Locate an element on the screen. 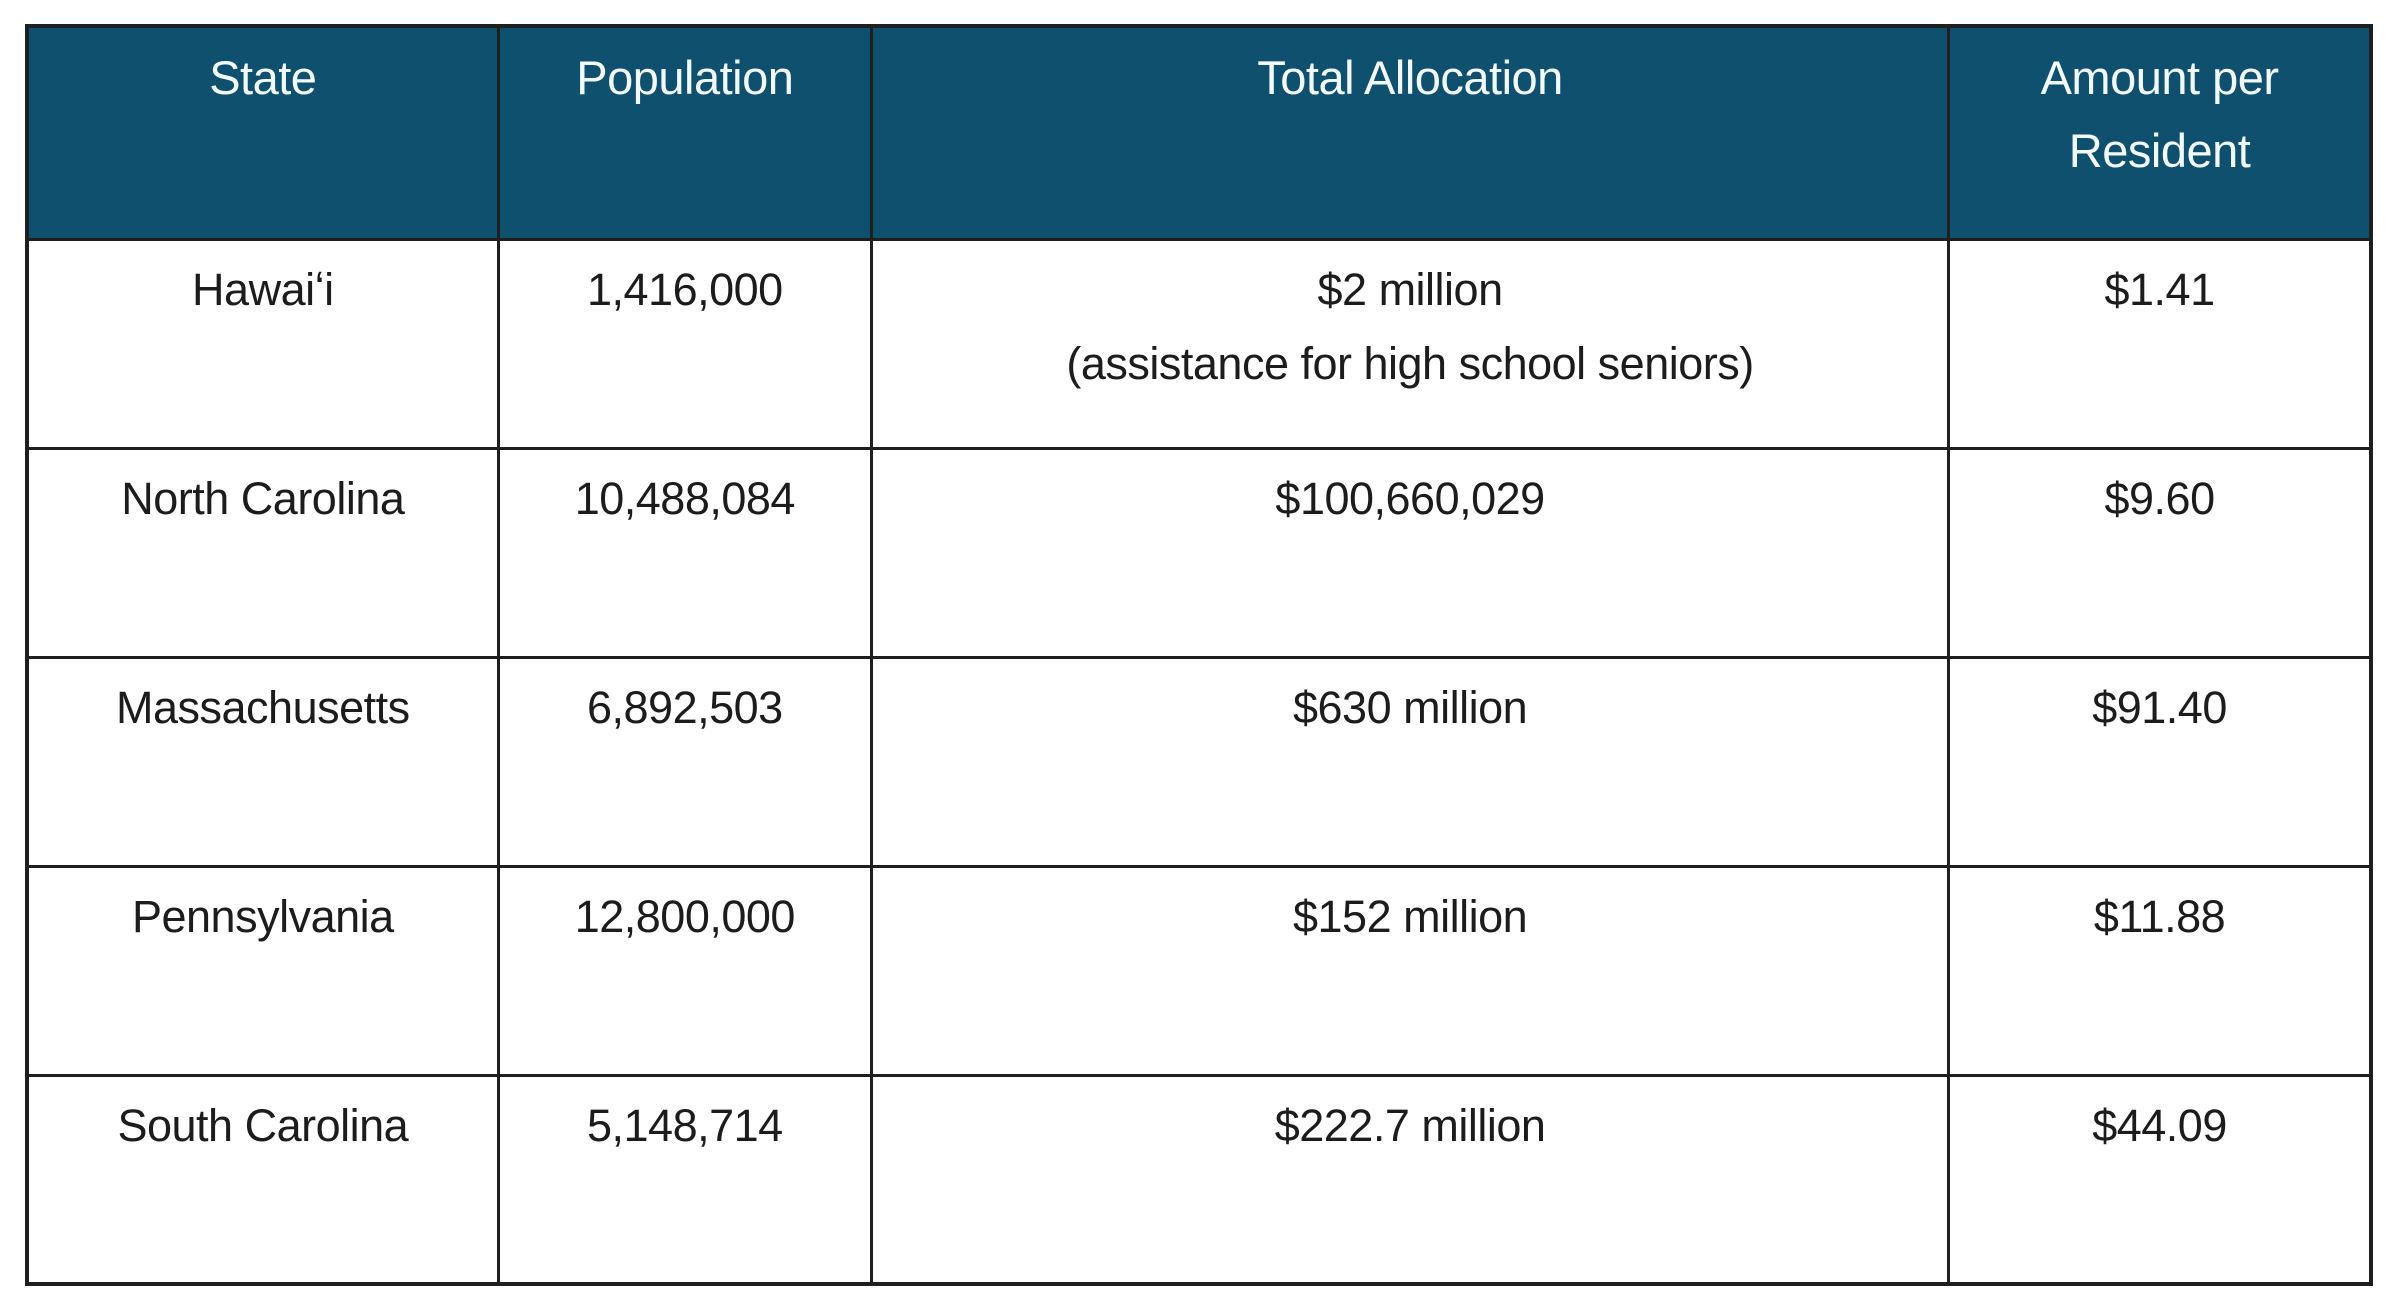 This screenshot has width=2398, height=1308. column-header-amount-per-resident: Amount per Resident is located at coordinates (2160, 132).